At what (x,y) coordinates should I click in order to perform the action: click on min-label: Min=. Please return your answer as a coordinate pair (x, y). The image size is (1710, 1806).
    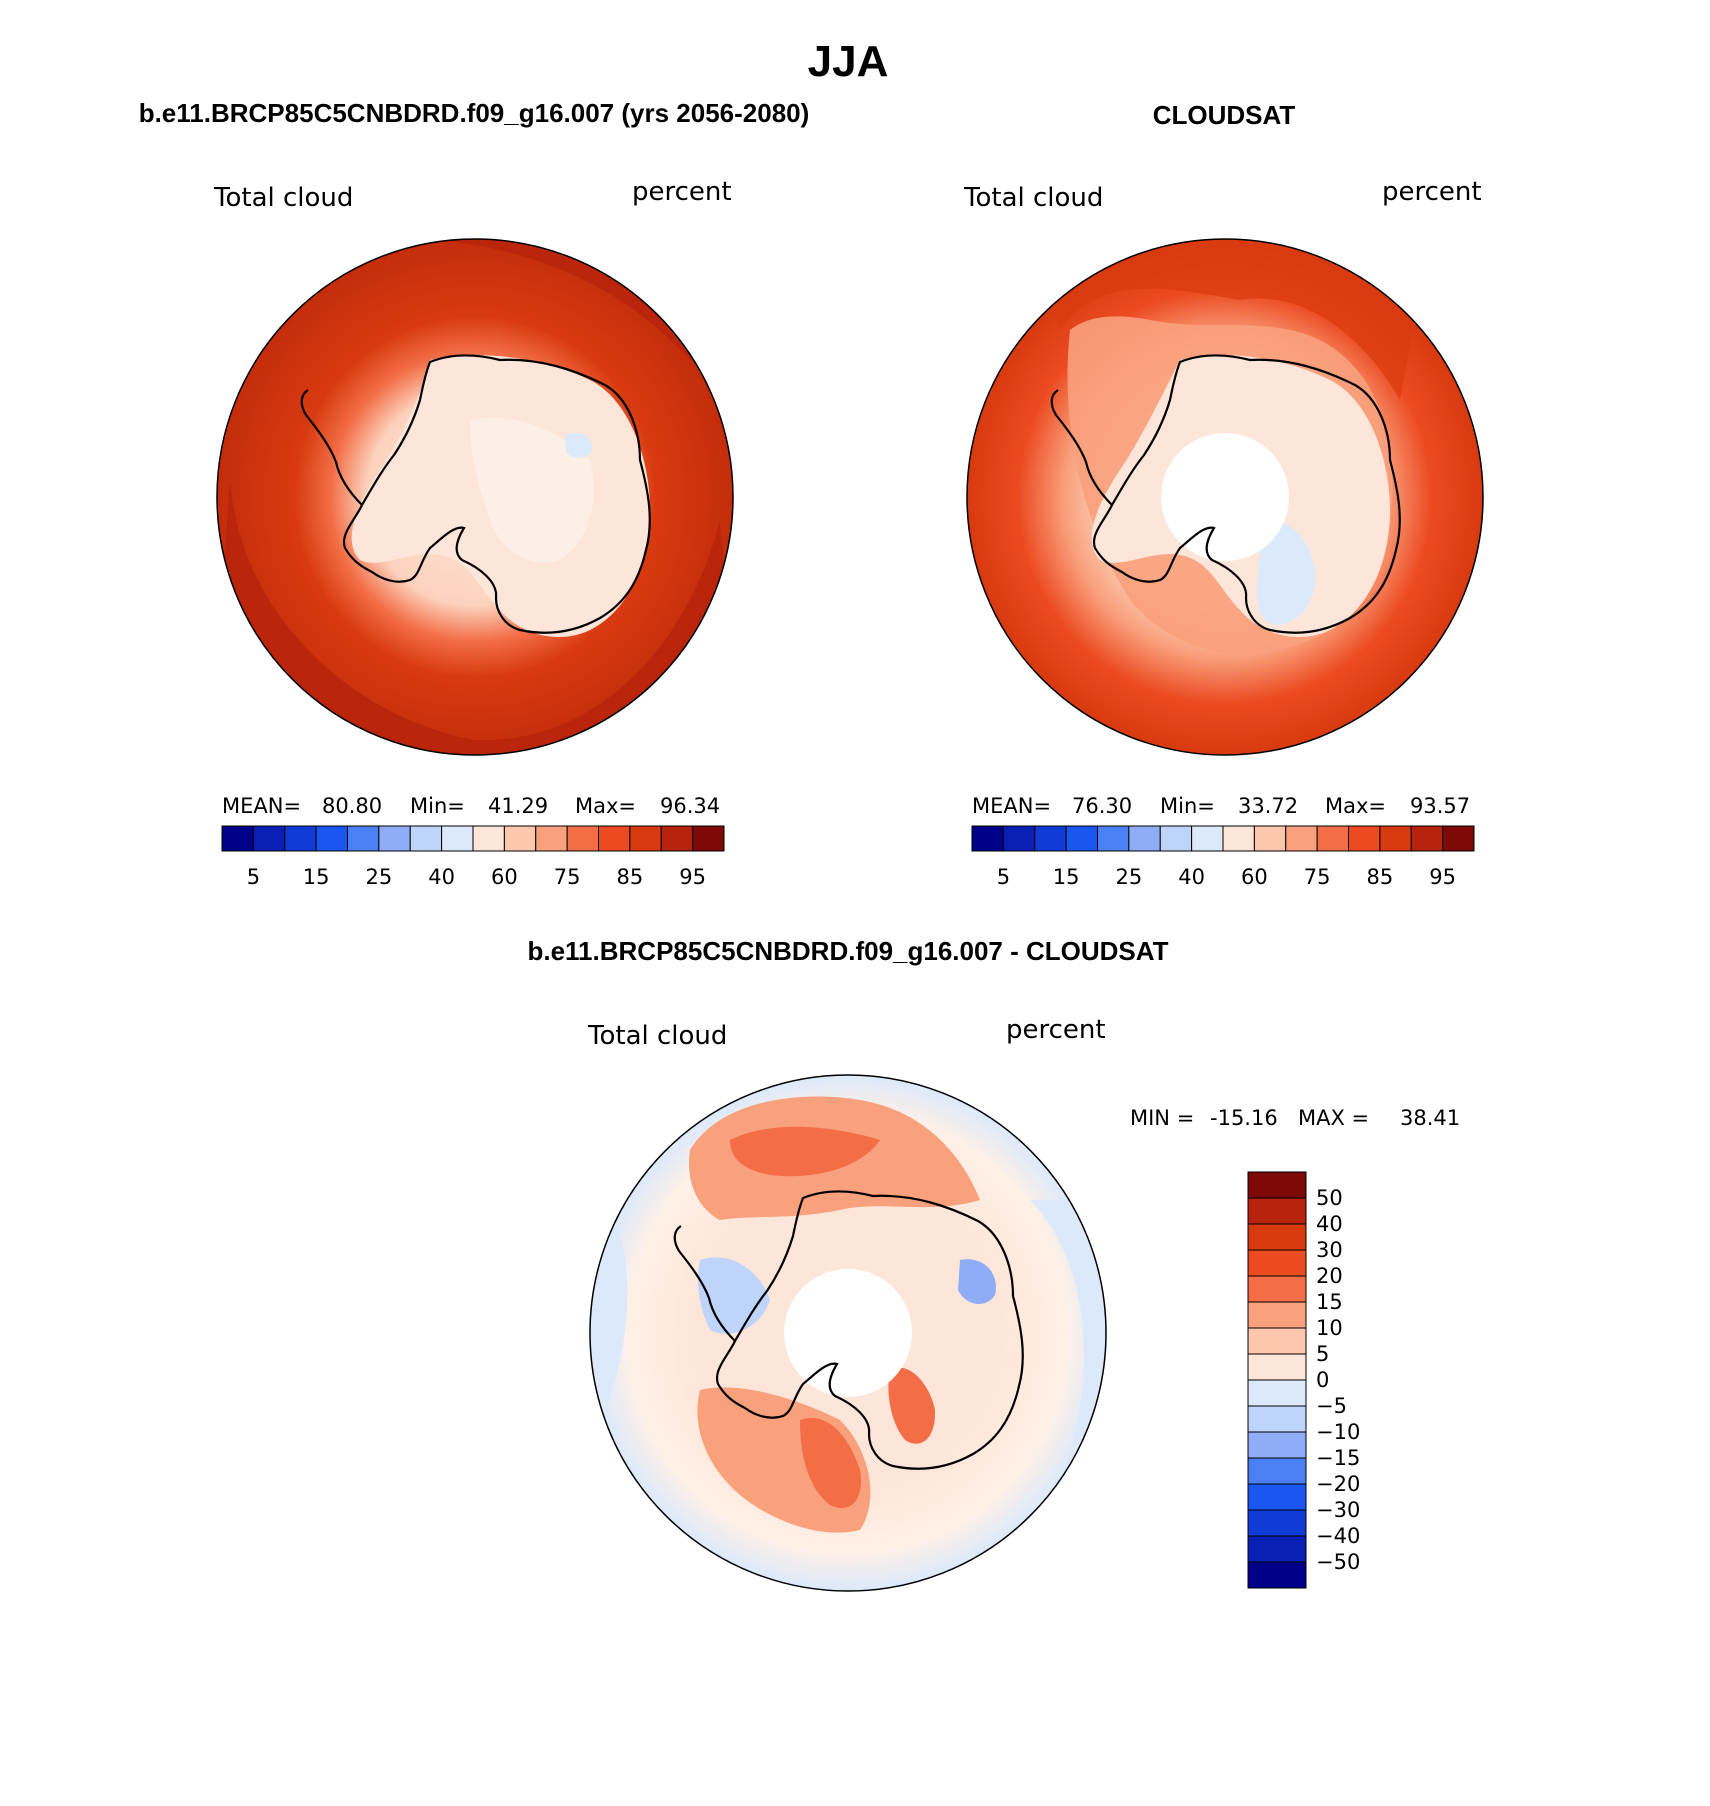
    Looking at the image, I should click on (1187, 806).